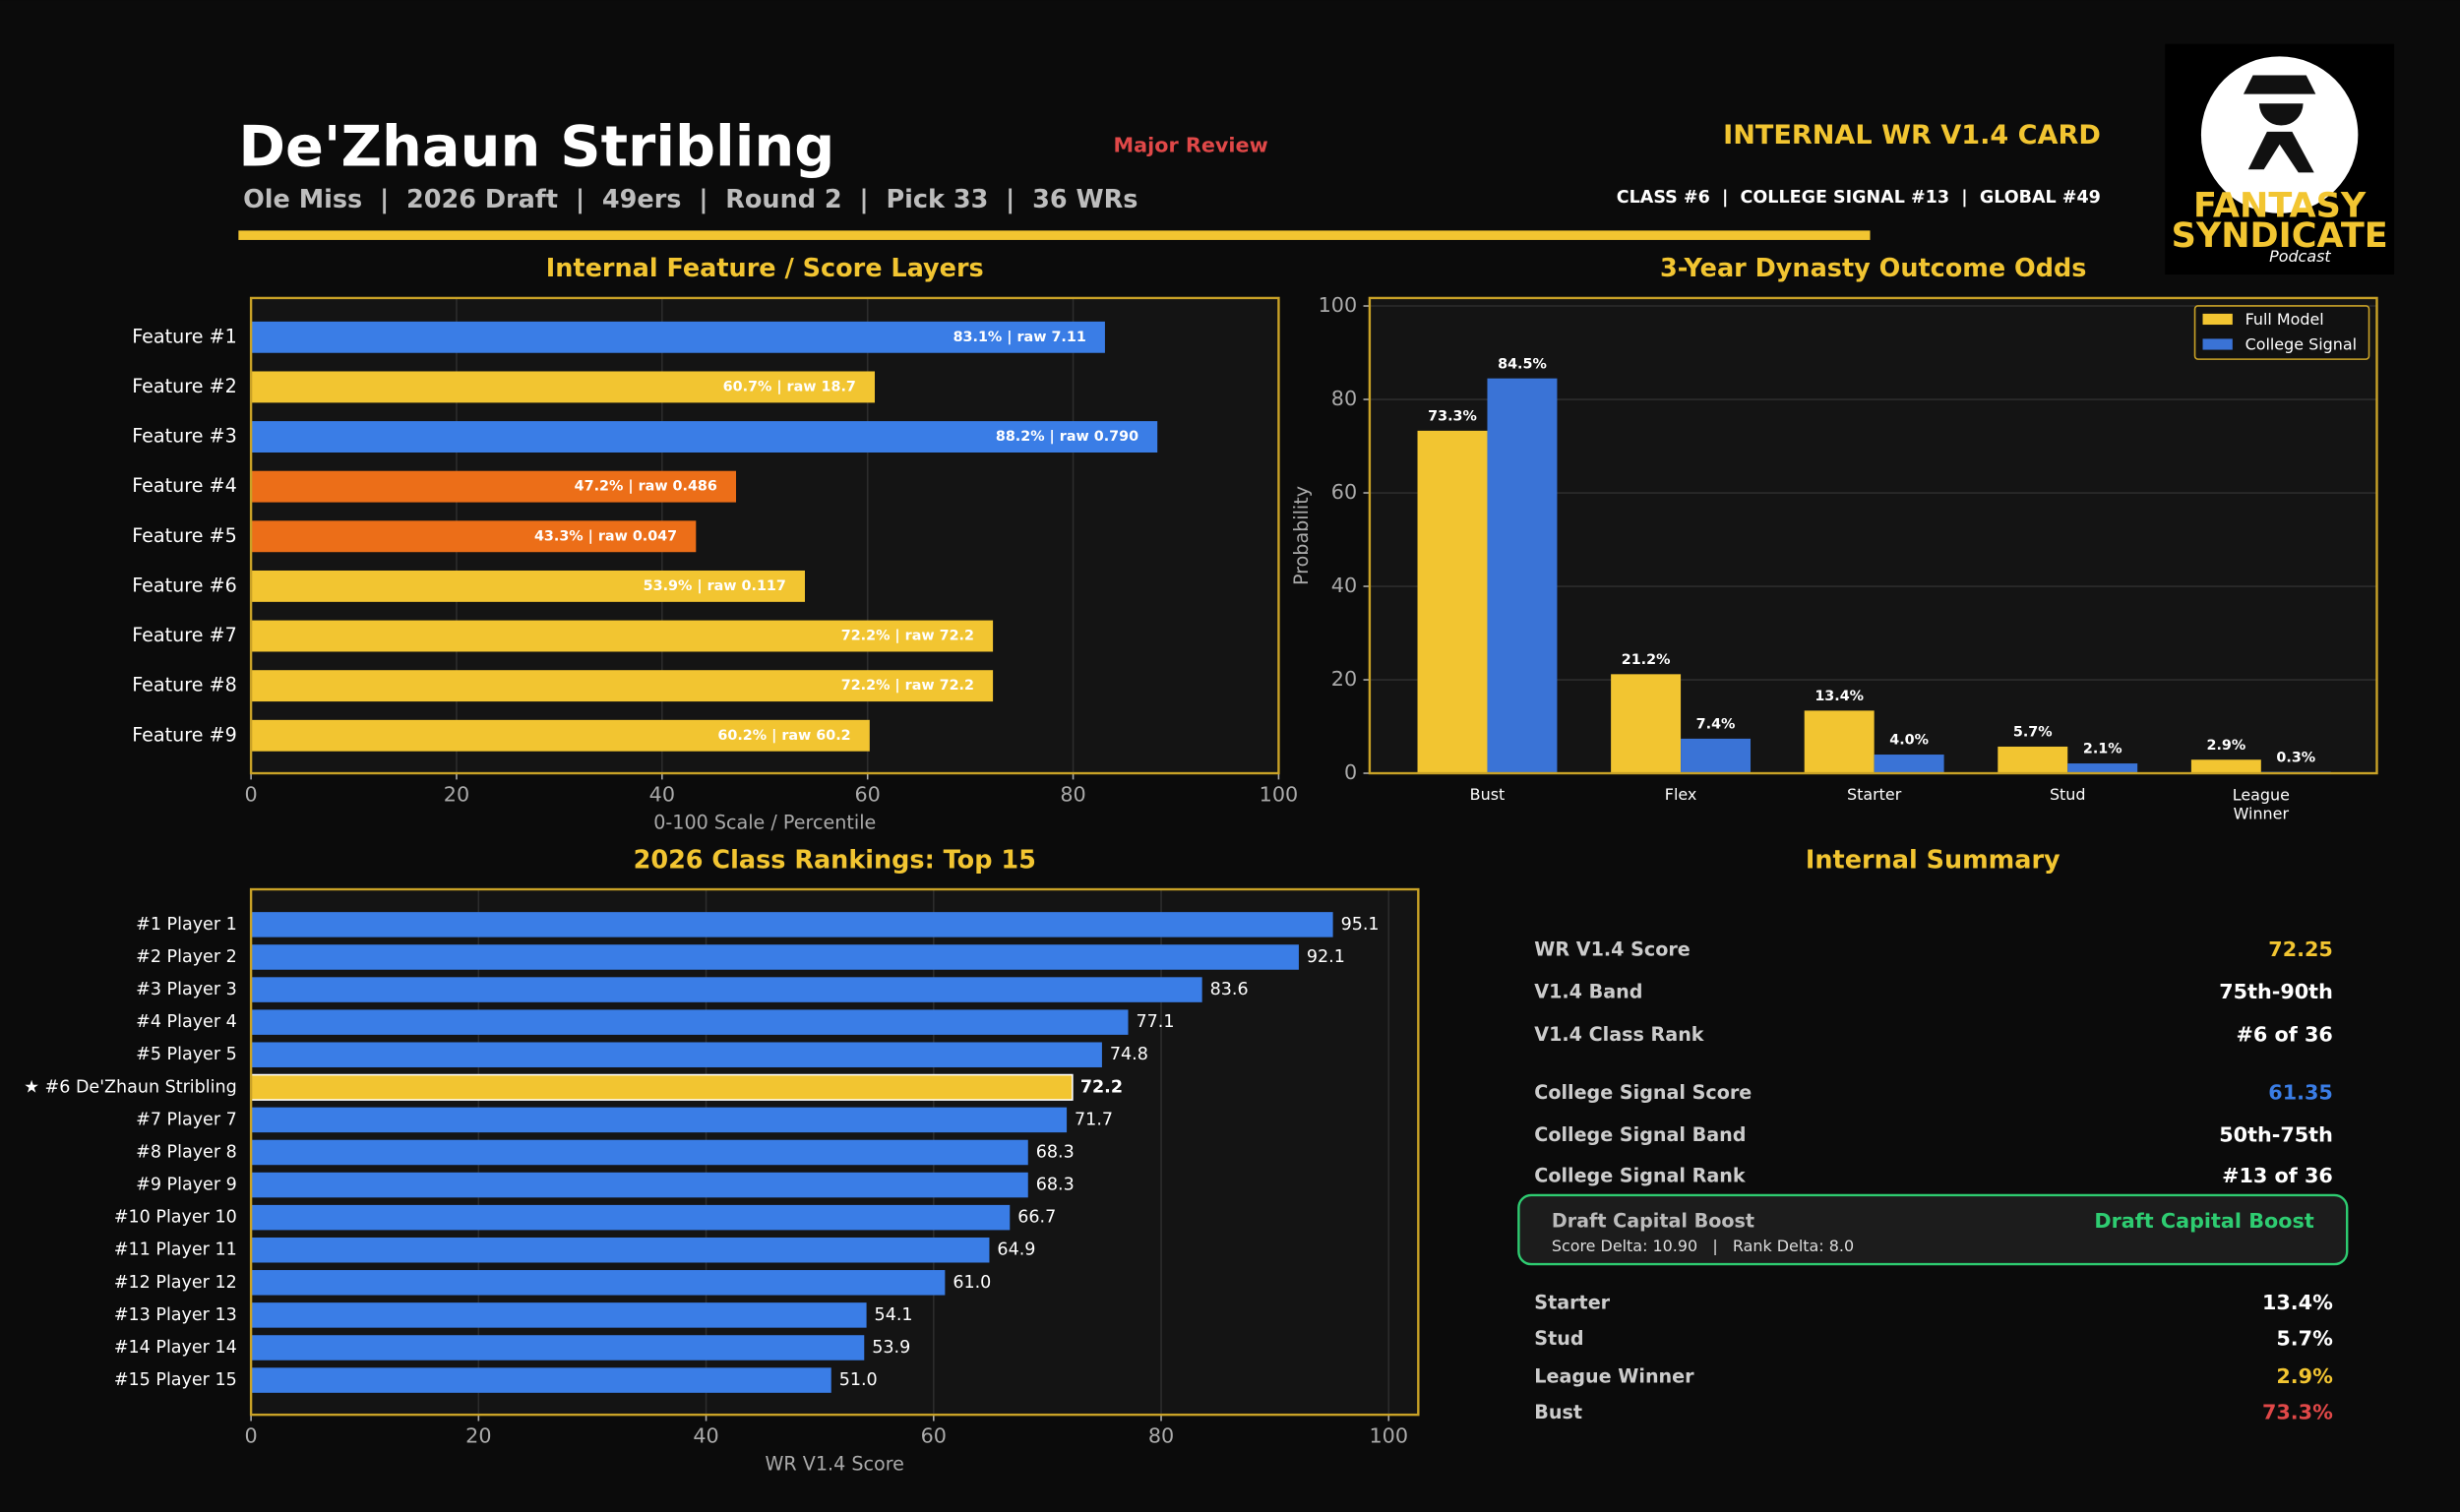 The image size is (2460, 1512). What do you see at coordinates (185, 585) in the screenshot?
I see `y-tick-label: Feature #6` at bounding box center [185, 585].